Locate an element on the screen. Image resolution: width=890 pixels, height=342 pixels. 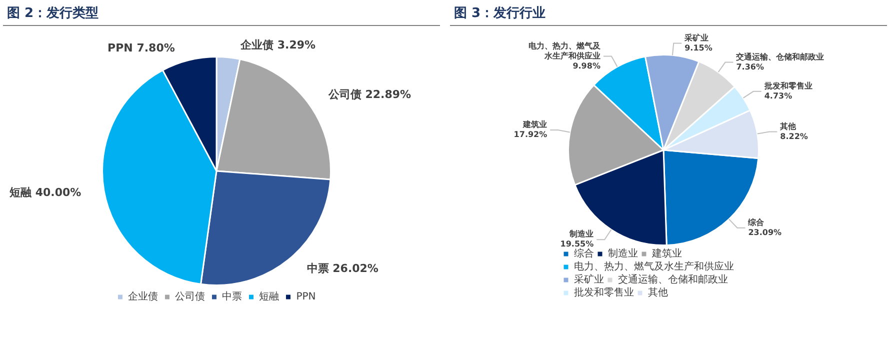
legend-label: 其他 is located at coordinates (658, 292).